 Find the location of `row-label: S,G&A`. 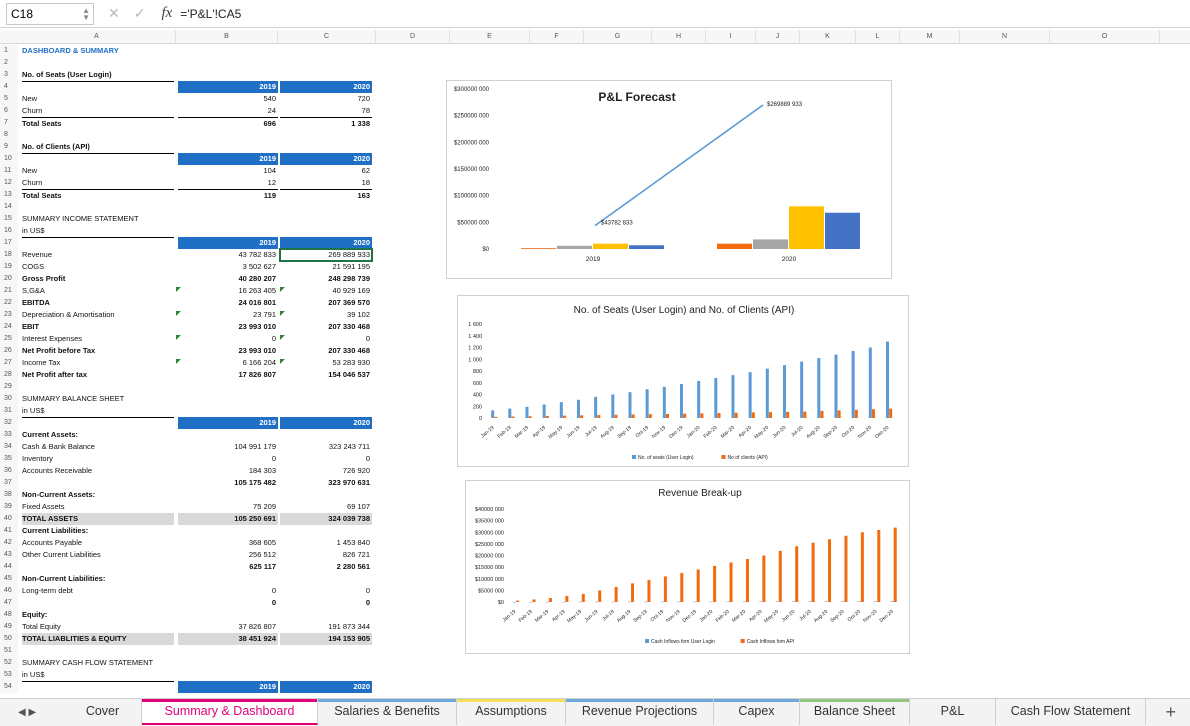

row-label: S,G&A is located at coordinates (33, 290).